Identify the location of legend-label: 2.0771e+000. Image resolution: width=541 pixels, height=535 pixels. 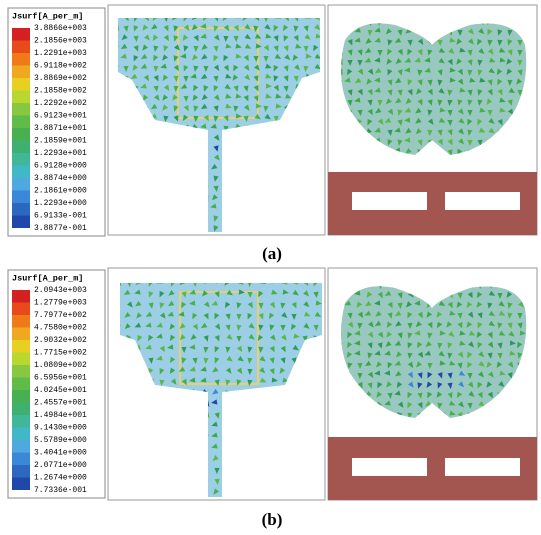
(60, 465).